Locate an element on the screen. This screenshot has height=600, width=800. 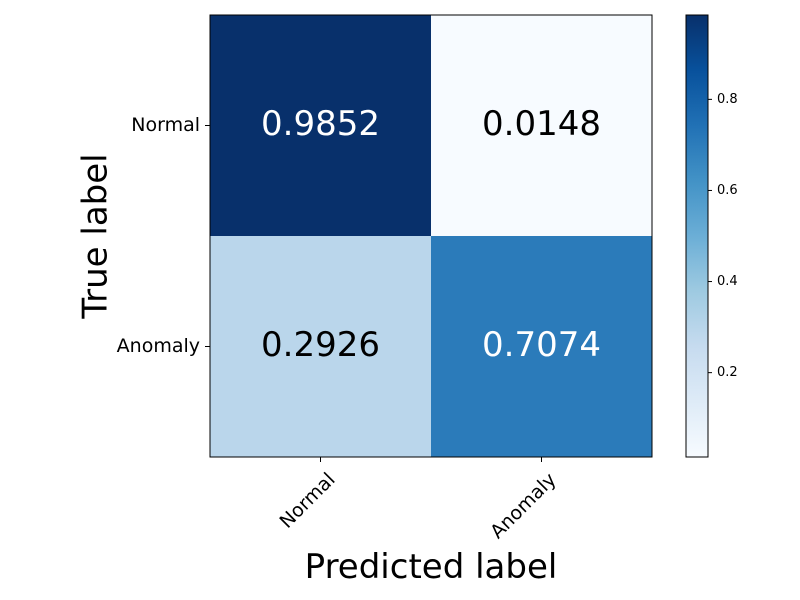
heatmap-cell-r1-c1 is located at coordinates (541, 346).